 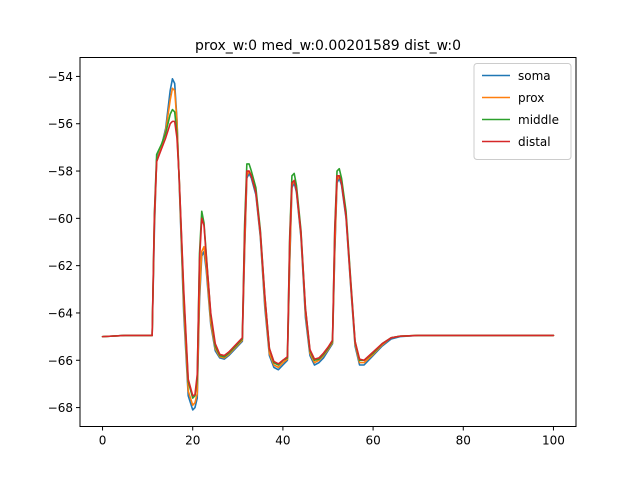 I want to click on y-axis: −68 −66 −64 −62 −60 −58 −56 −54, so click(x=64, y=242).